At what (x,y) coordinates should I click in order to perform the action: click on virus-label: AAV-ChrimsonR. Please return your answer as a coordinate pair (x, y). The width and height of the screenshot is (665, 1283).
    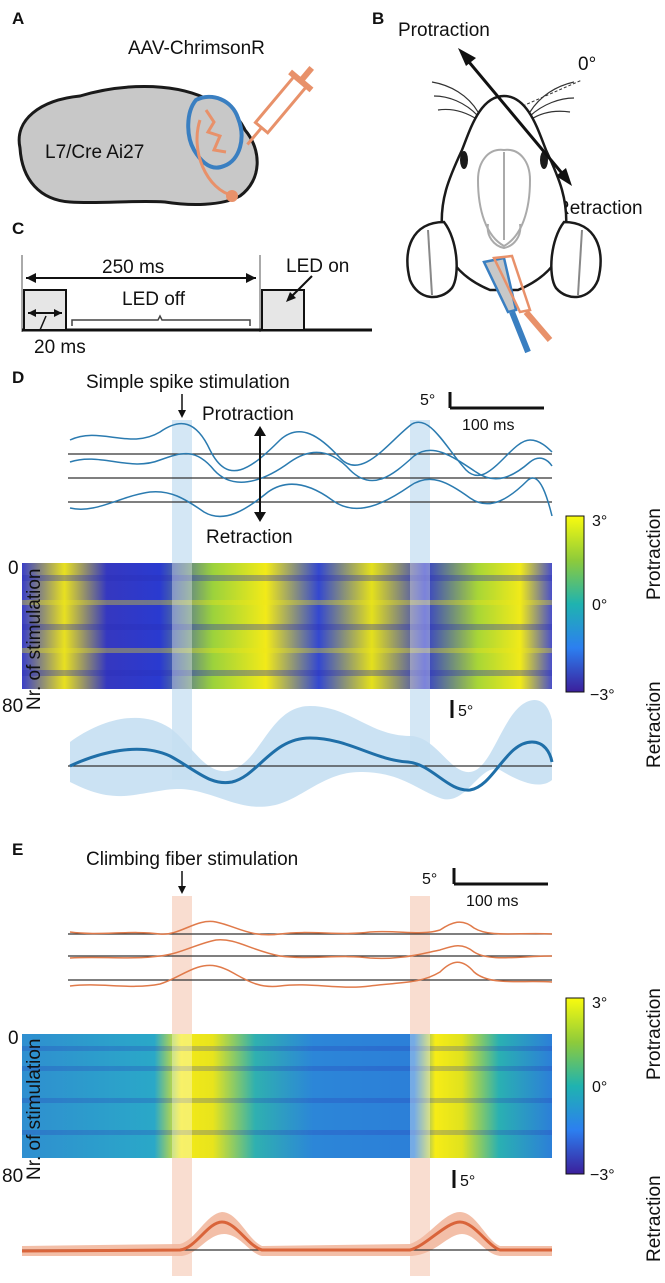
    Looking at the image, I should click on (196, 48).